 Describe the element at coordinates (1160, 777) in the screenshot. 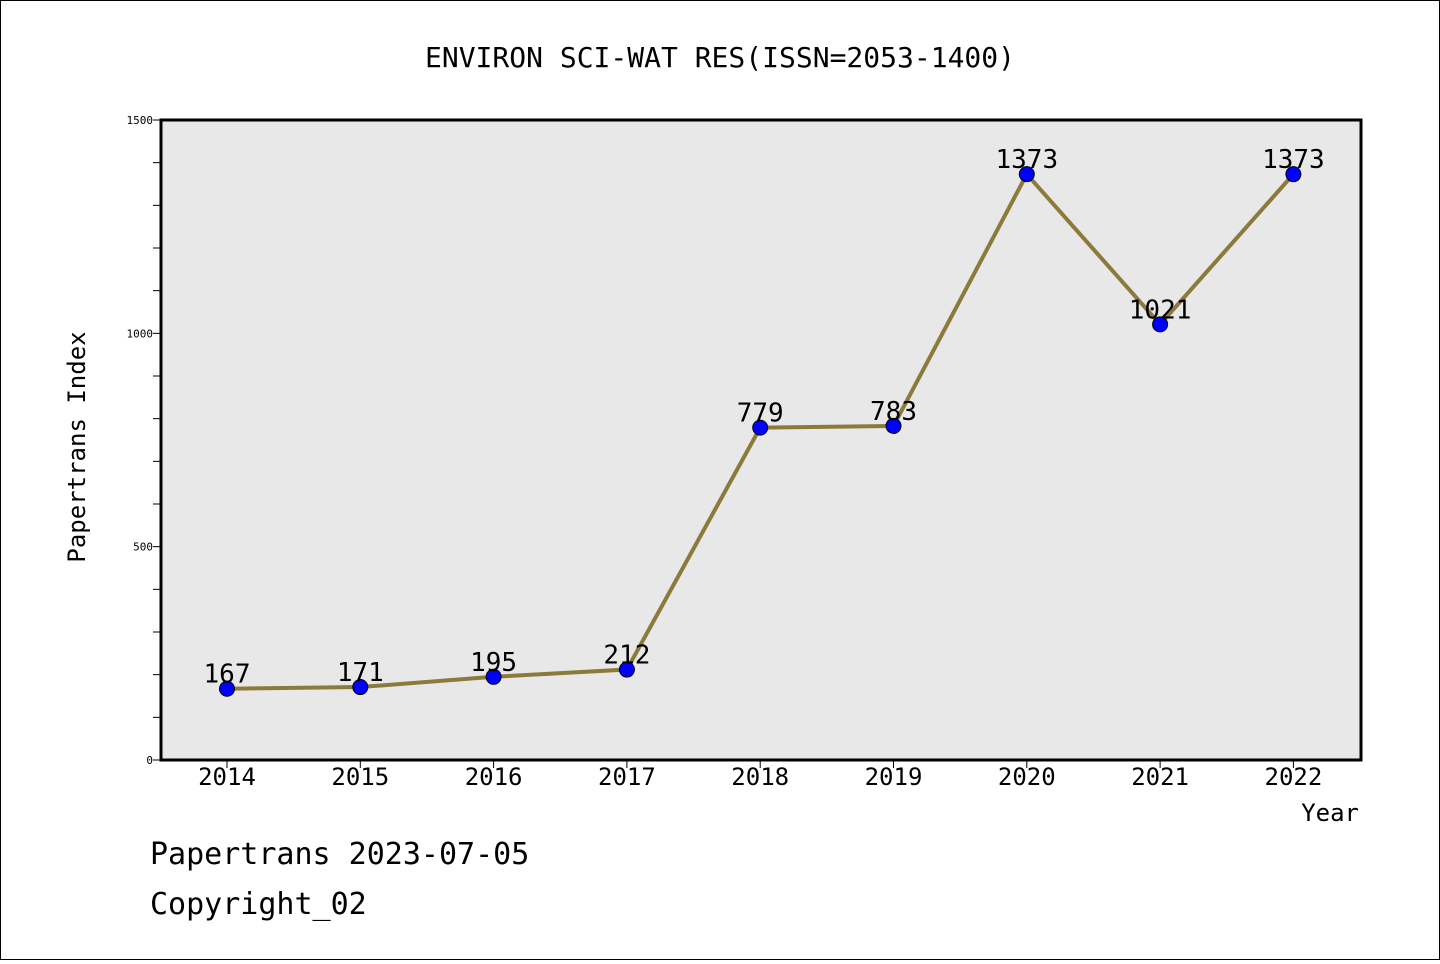

I see `x-tick-label: 2021` at that location.